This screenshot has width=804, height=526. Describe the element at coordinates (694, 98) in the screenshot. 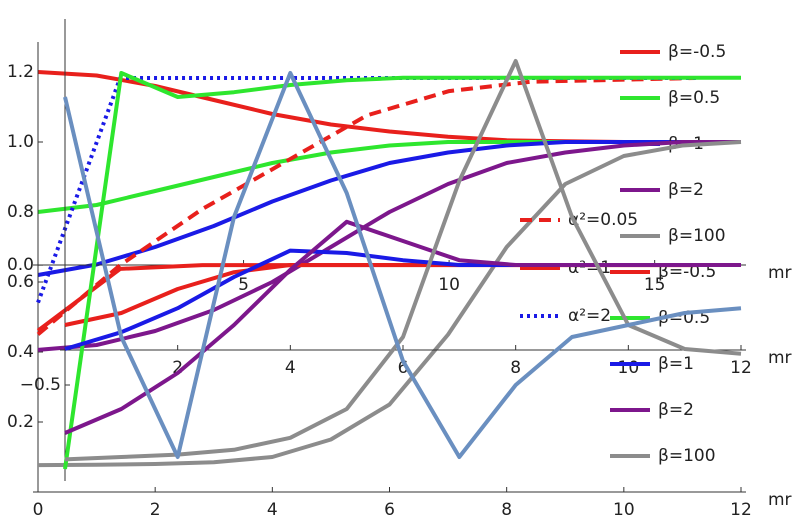

I see `legend-label: β=0.5` at that location.